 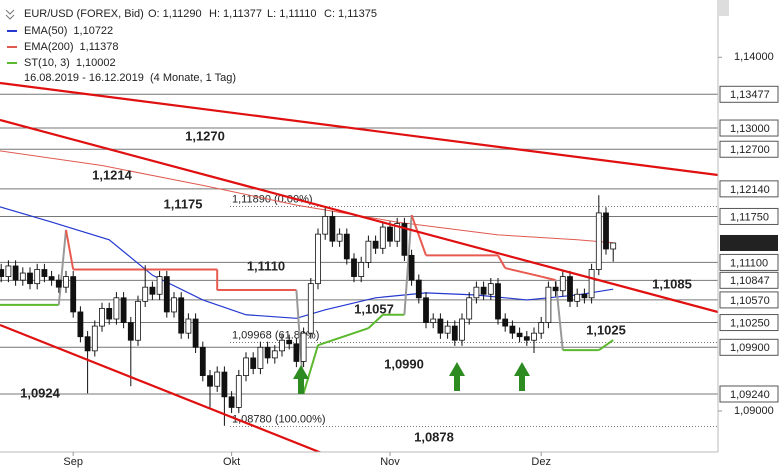 I want to click on trend-line, so click(x=161, y=387).